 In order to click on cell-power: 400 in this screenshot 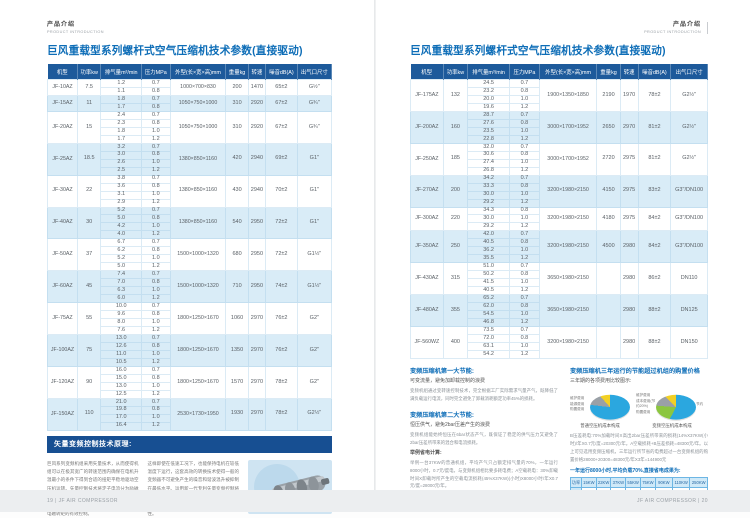, I will do `click(455, 342)`.